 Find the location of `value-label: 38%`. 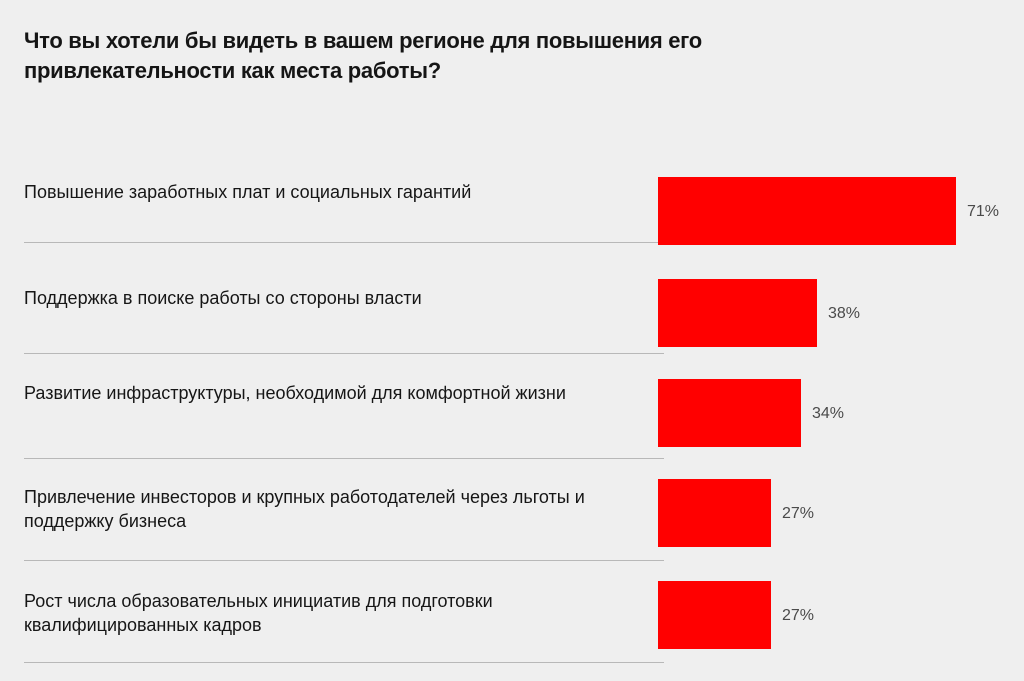

value-label: 38% is located at coordinates (844, 313).